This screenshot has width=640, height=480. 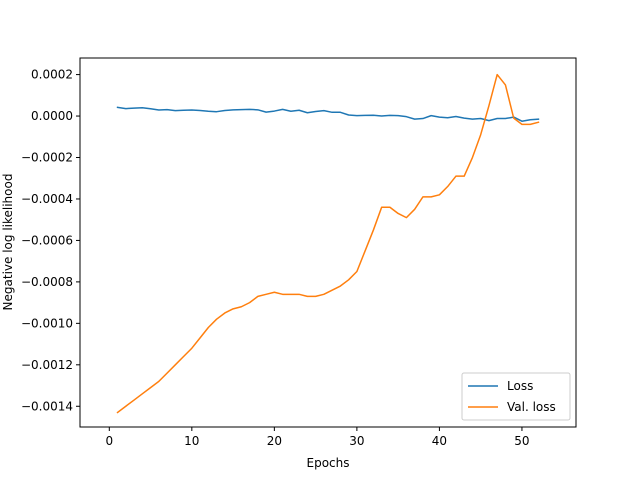 What do you see at coordinates (520, 386) in the screenshot?
I see `legend-label-loss: Loss` at bounding box center [520, 386].